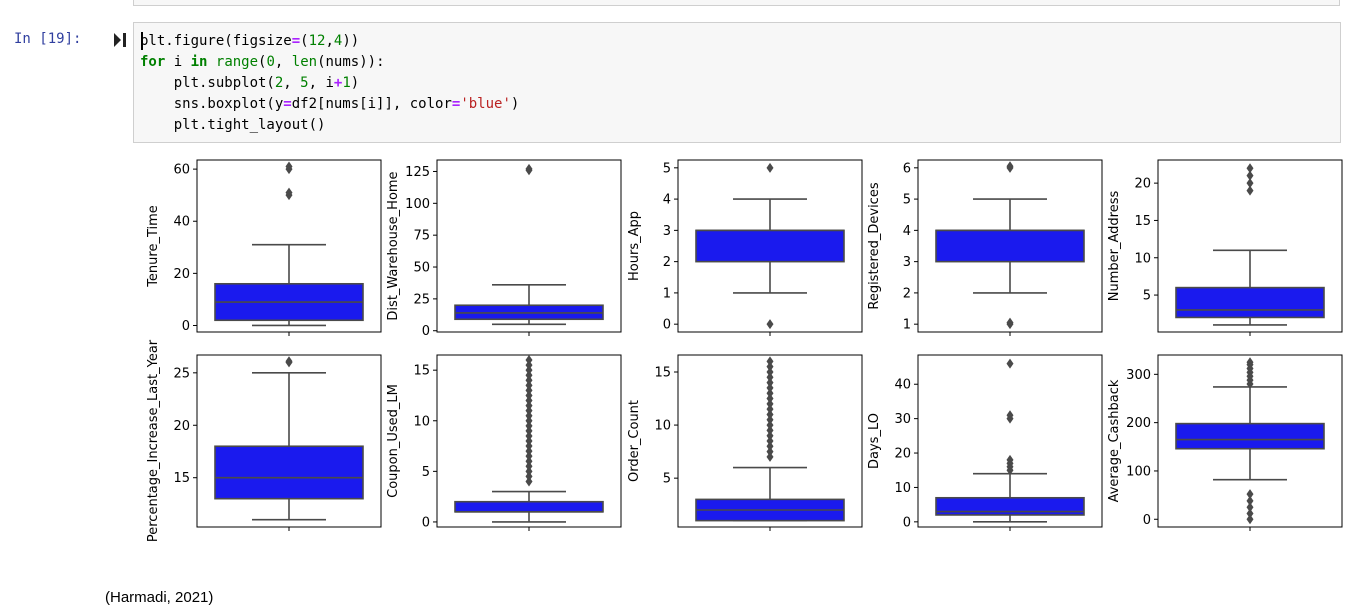 This screenshot has height=606, width=1352. I want to click on y-axis-label: Coupon_Used_LM, so click(393, 441).